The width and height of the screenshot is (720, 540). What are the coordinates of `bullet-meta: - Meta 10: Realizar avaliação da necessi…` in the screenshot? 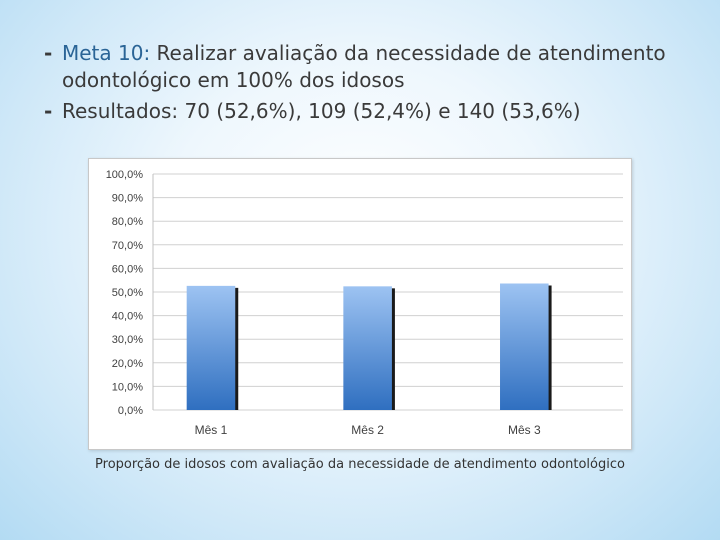 It's located at (379, 67).